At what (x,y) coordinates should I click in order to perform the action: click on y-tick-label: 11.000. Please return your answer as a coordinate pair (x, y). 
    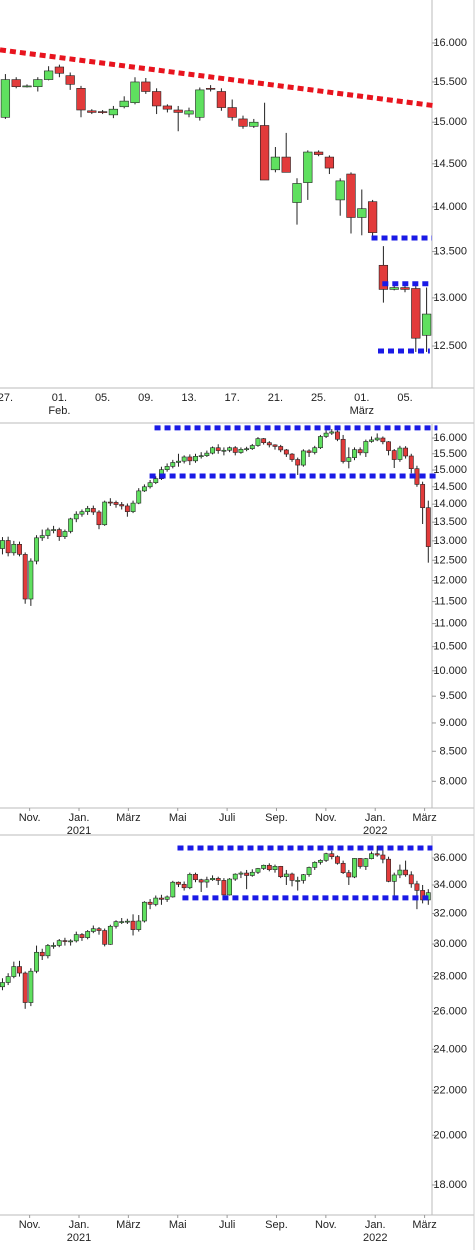
    Looking at the image, I should click on (450, 624).